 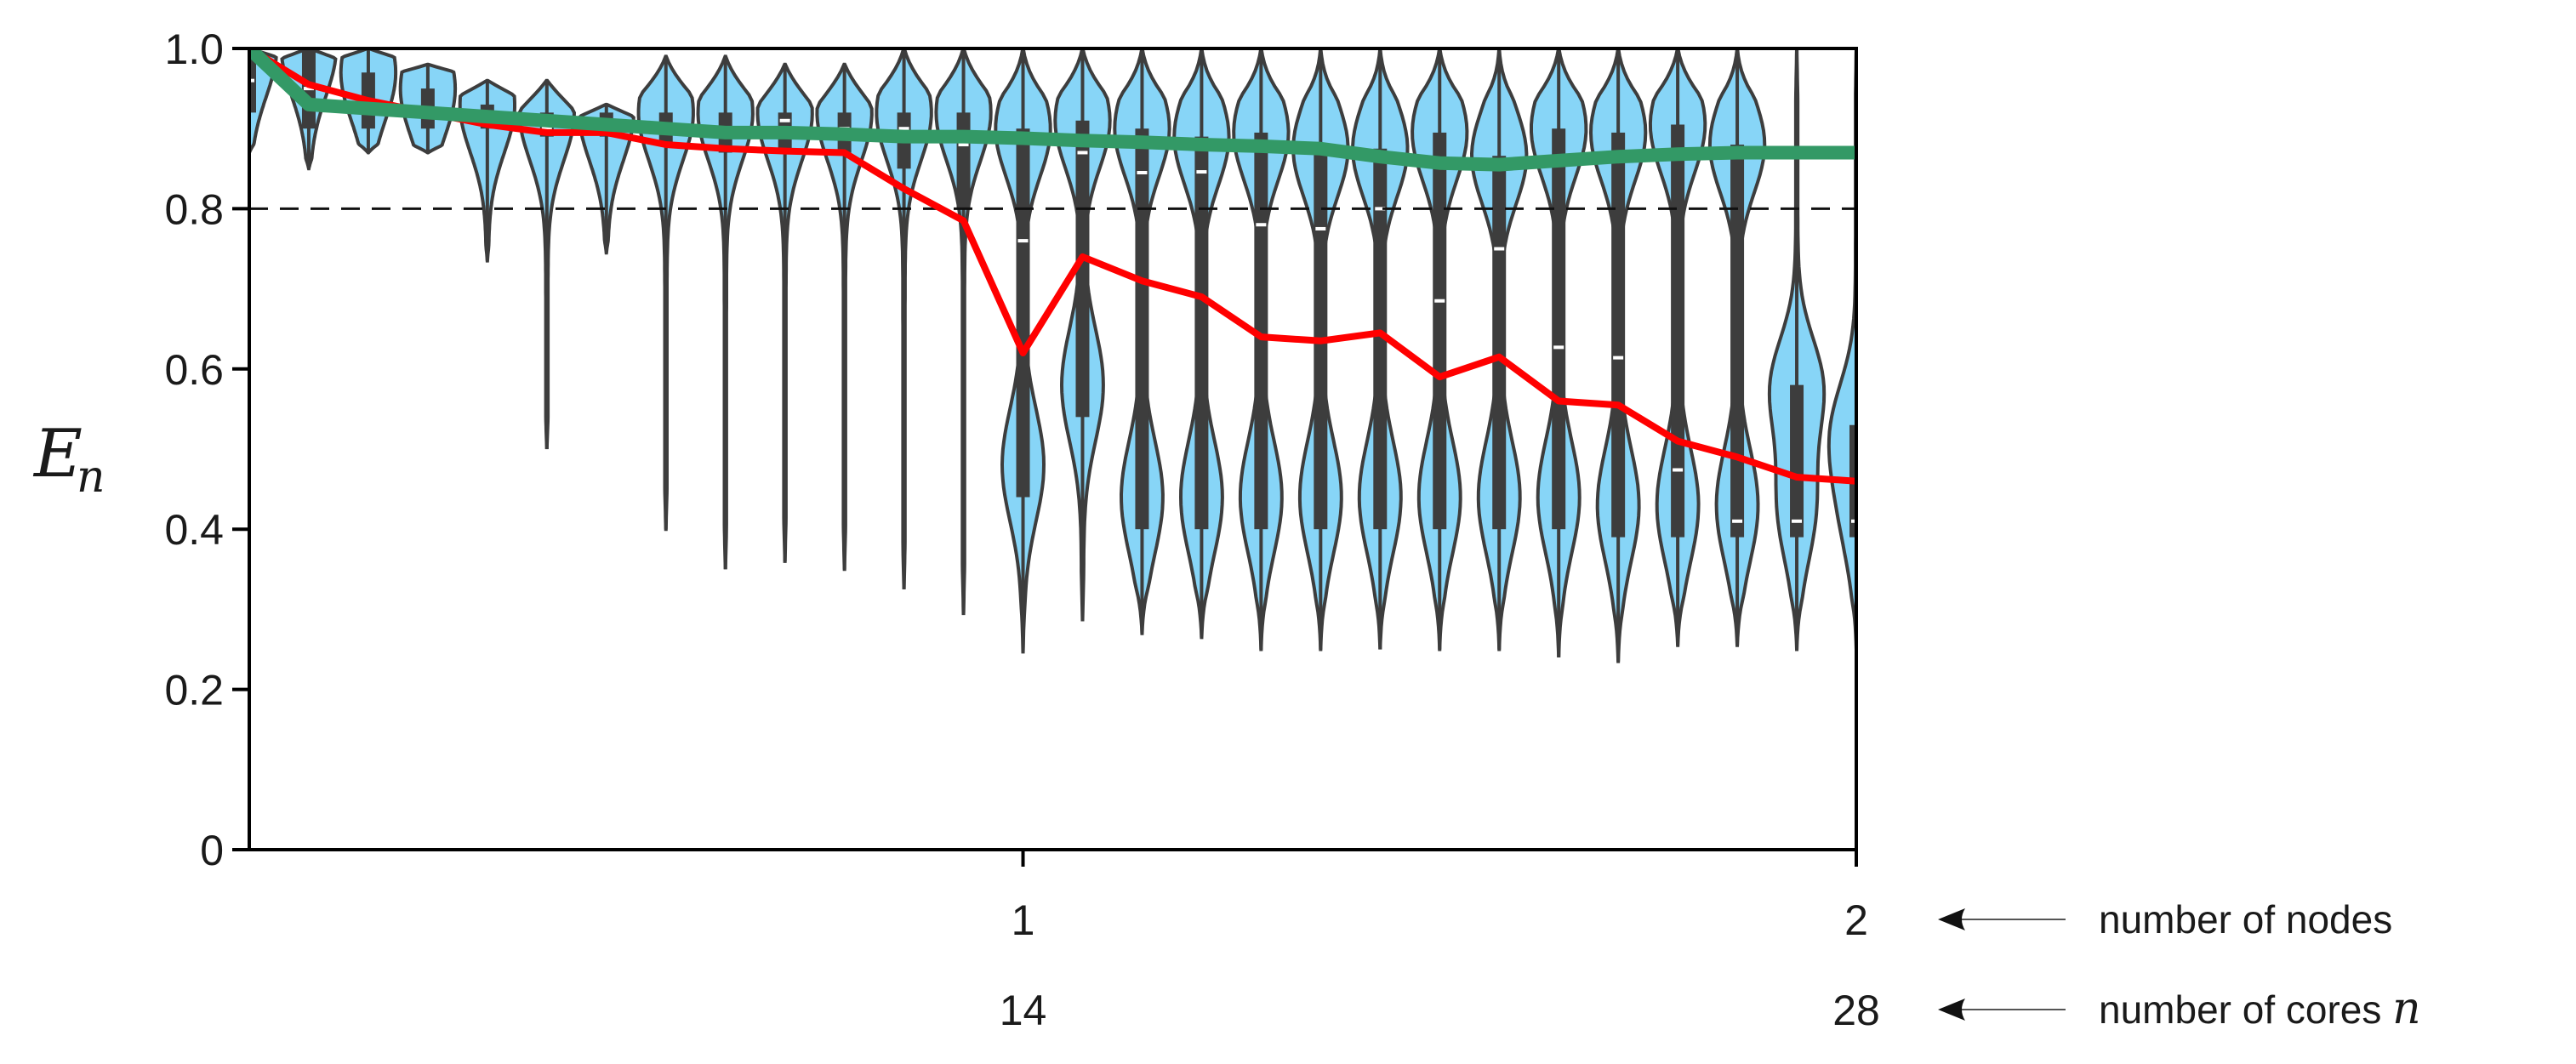 I want to click on nodes-annotation-label: number of nodes, so click(x=2246, y=919).